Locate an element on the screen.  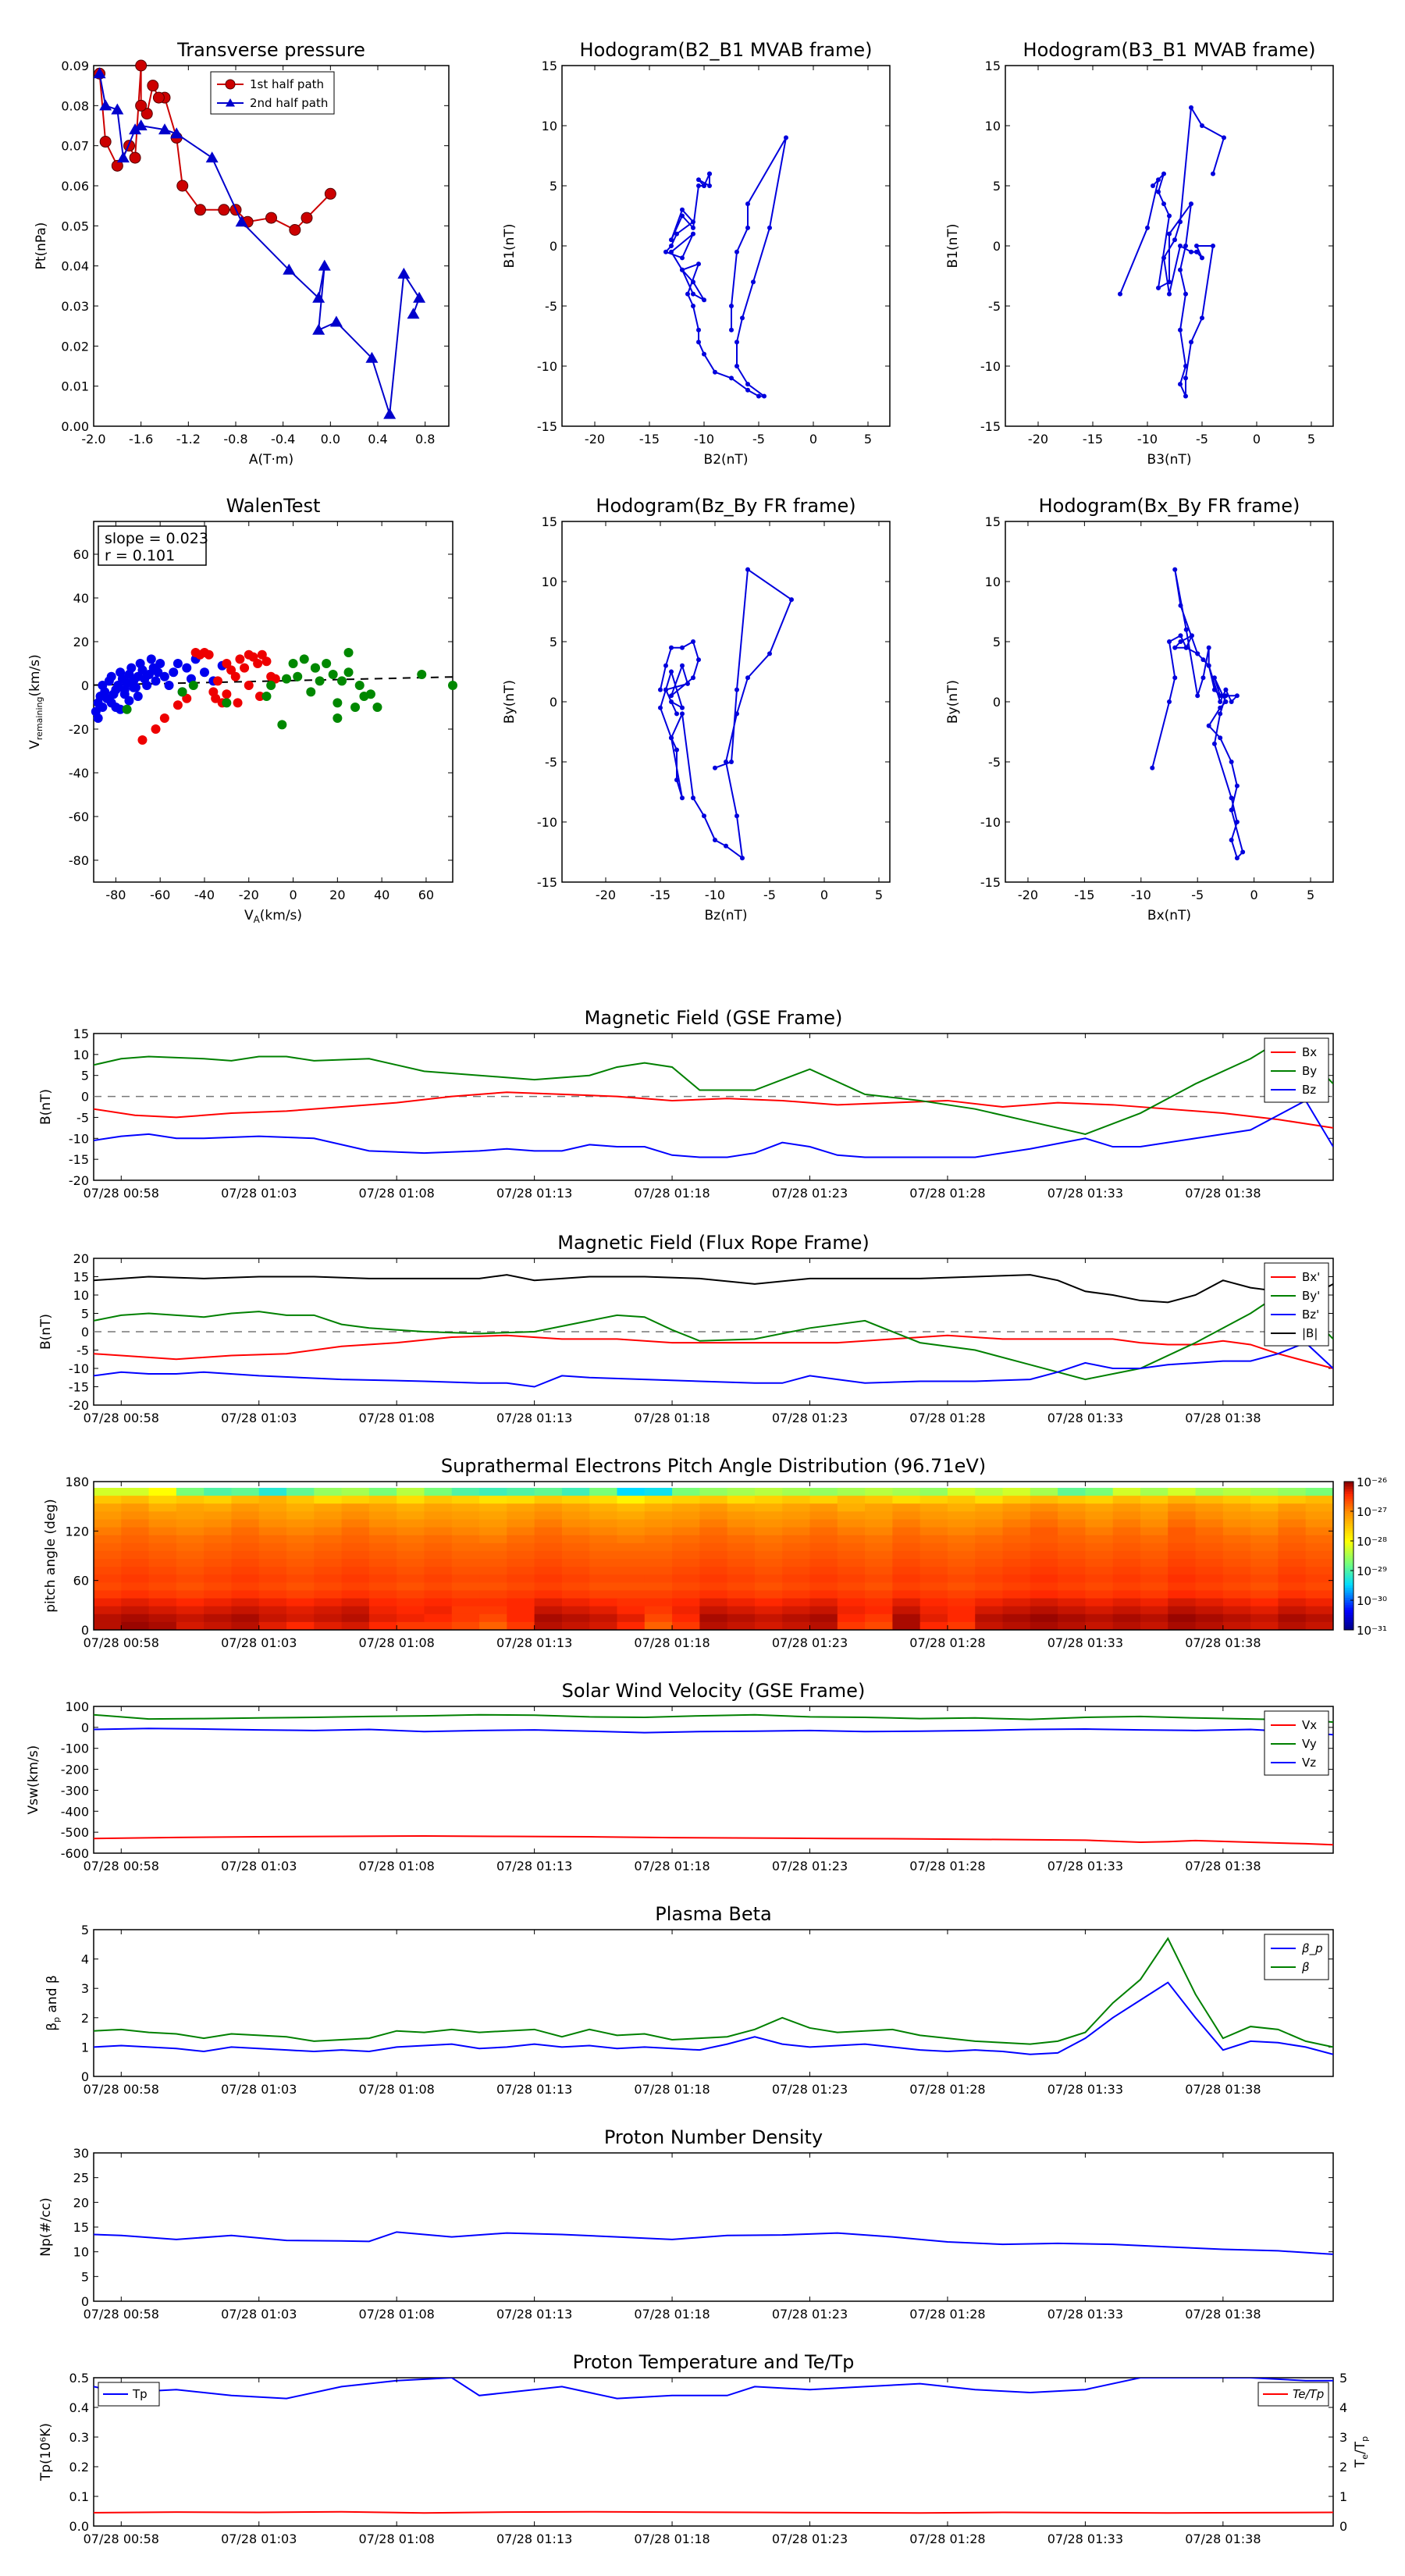
scatter-point is located at coordinates (174, 672).